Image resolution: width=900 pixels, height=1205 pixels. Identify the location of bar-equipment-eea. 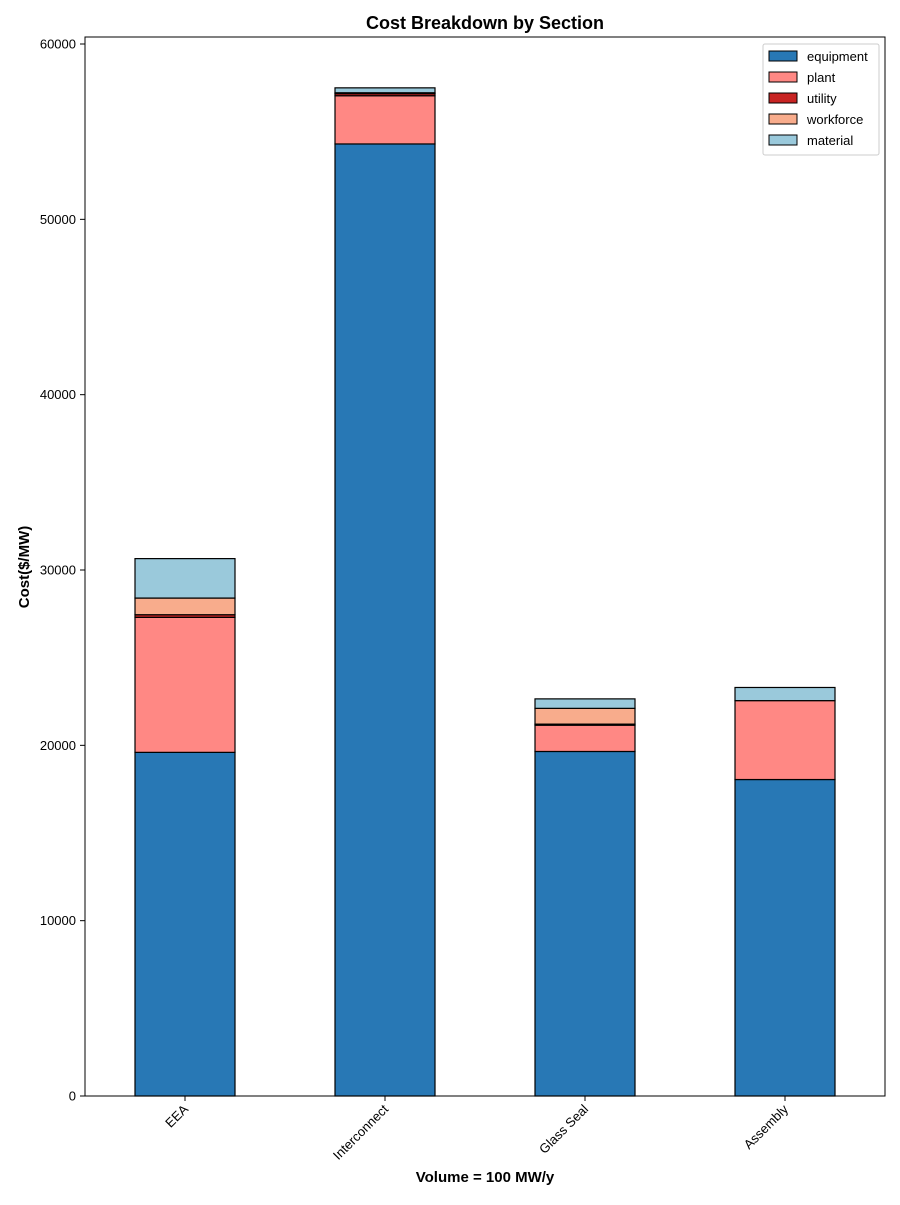
(185, 924).